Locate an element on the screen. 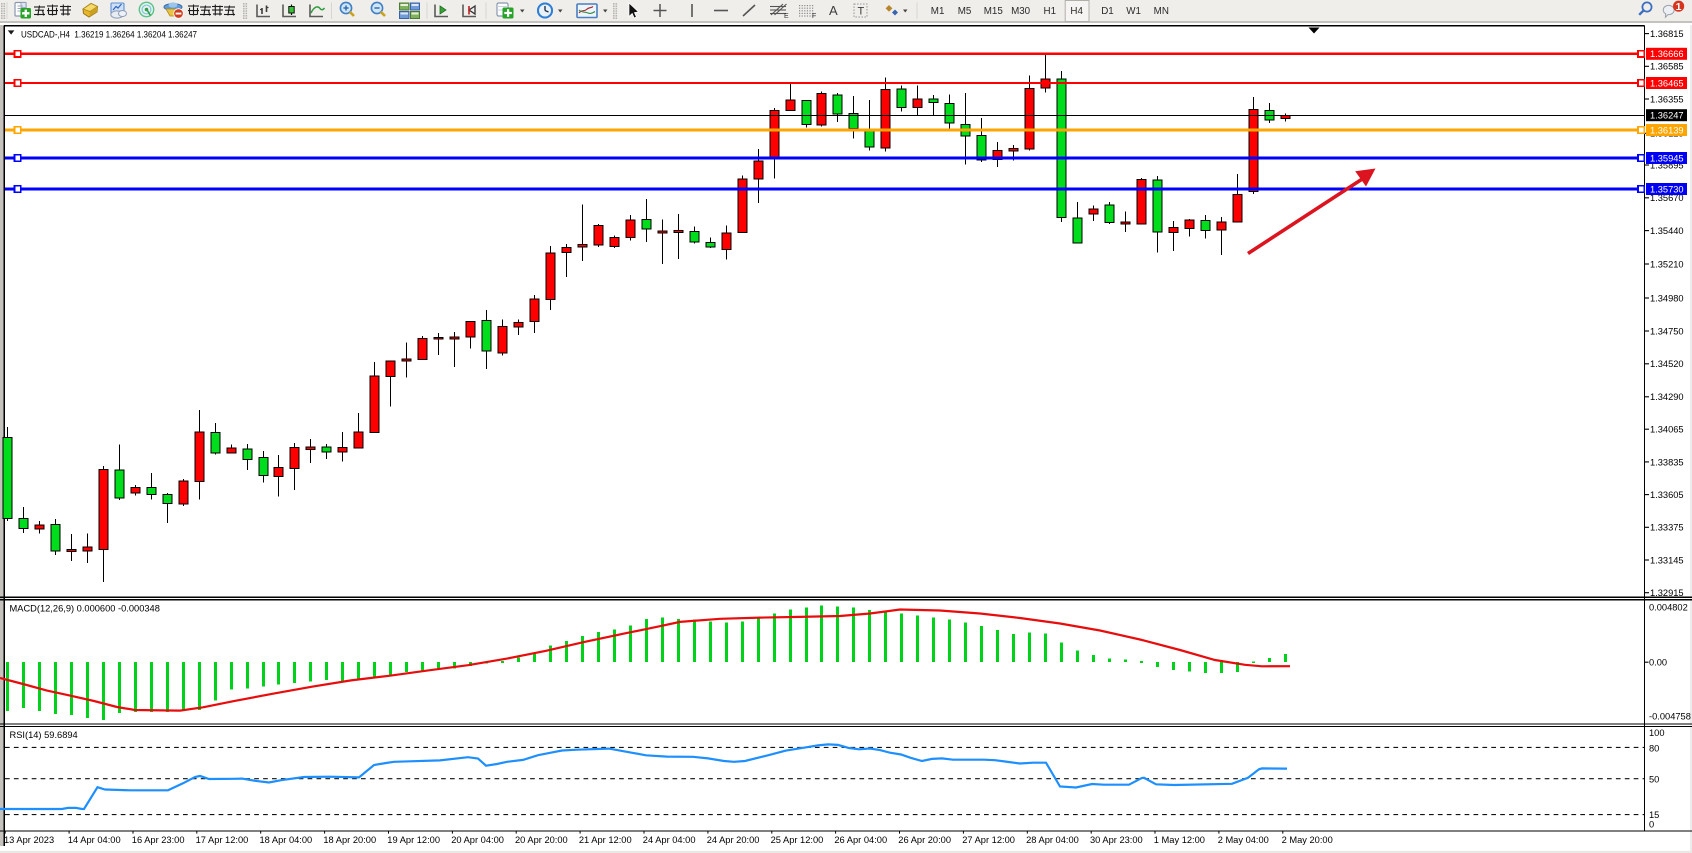  svg-text: W1 is located at coordinates (1133, 11).